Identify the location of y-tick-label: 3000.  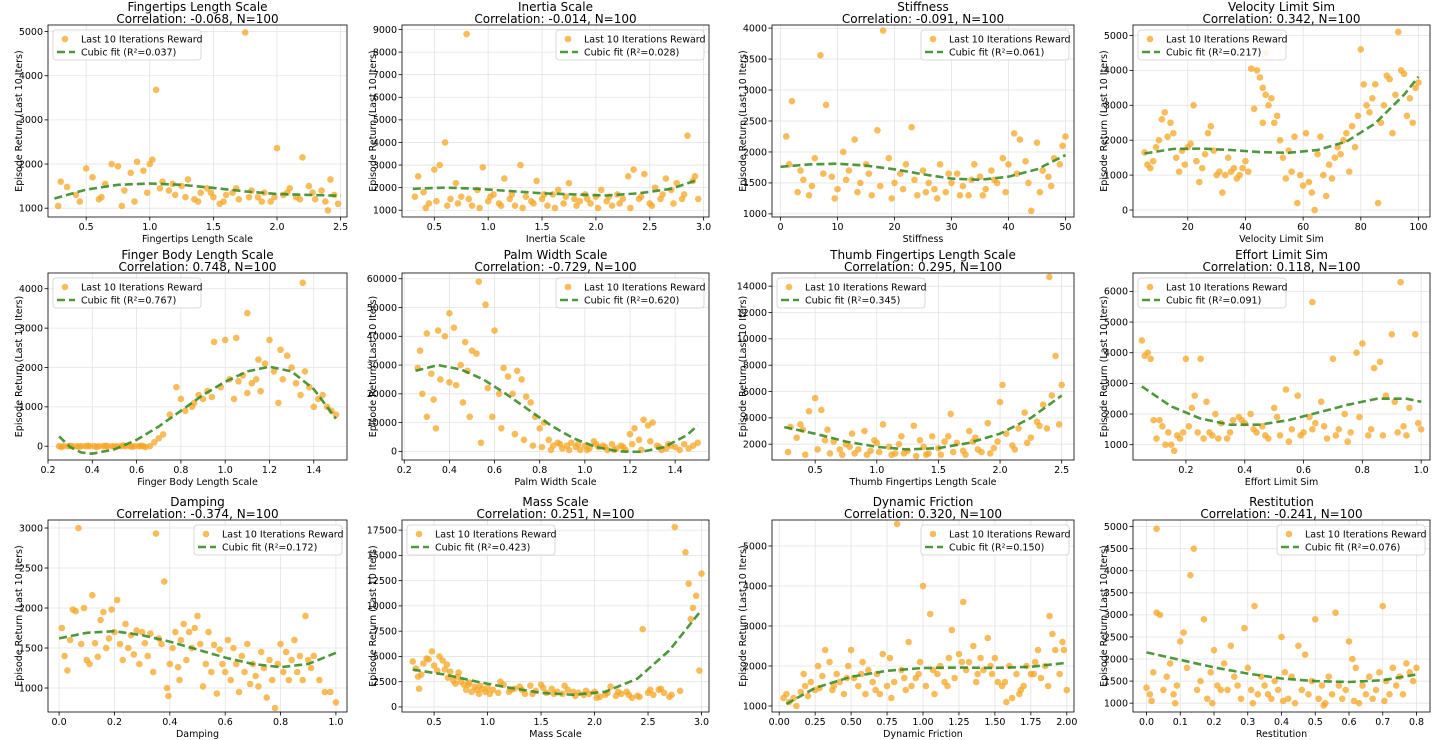
(31, 328).